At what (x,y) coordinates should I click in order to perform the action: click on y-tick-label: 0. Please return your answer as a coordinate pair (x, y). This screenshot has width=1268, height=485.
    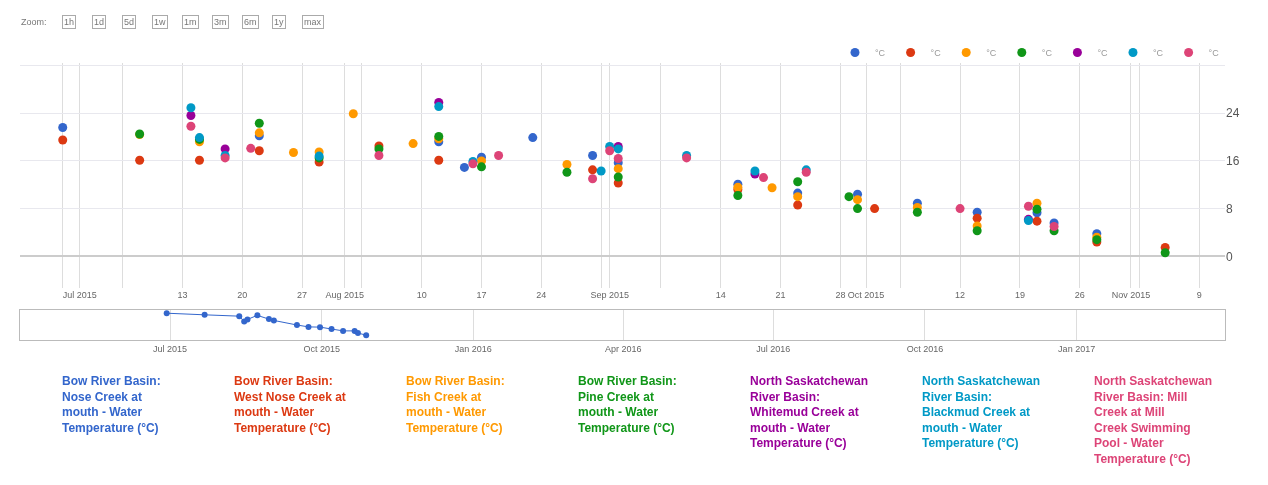
    Looking at the image, I should click on (1229, 256).